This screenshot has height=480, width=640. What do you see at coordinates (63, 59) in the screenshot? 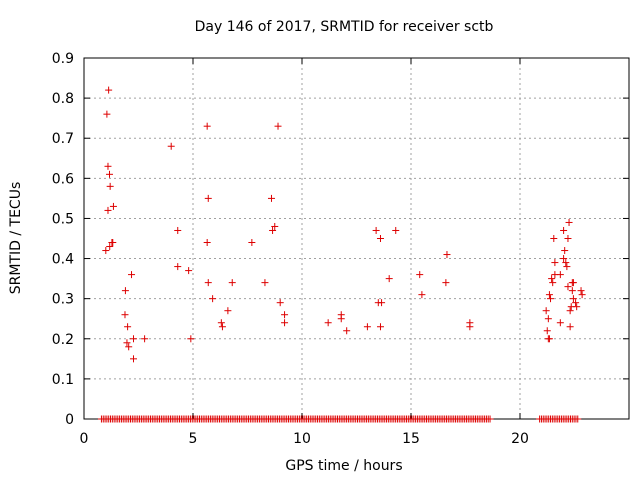
I see `y-tick-label: 0.9` at bounding box center [63, 59].